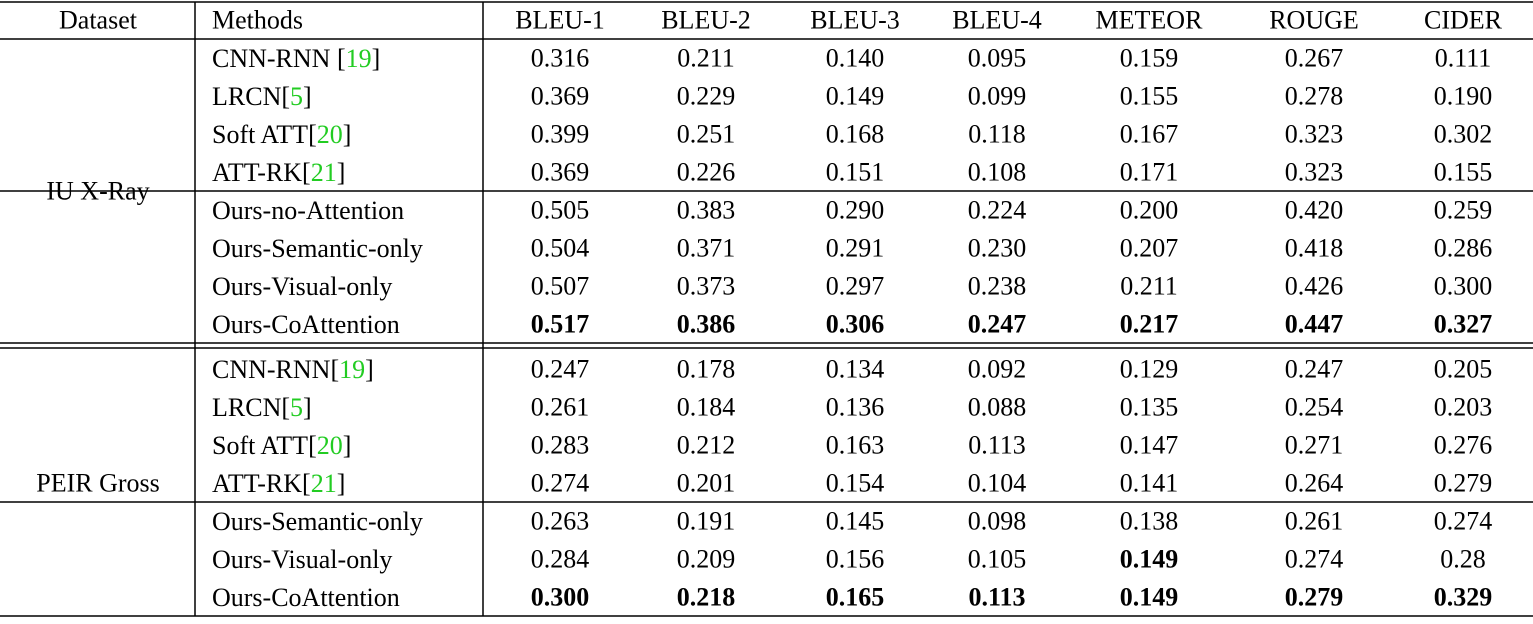 The width and height of the screenshot is (1533, 624). What do you see at coordinates (997, 369) in the screenshot?
I see `score: 0.092` at bounding box center [997, 369].